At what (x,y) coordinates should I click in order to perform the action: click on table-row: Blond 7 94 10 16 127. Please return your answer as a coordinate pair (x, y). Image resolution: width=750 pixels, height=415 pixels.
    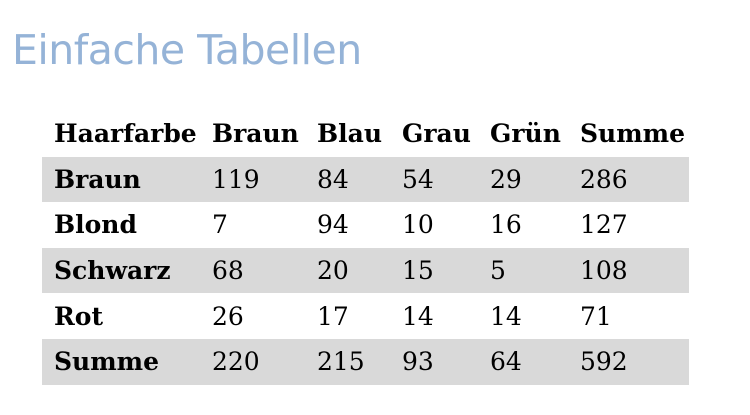
    Looking at the image, I should click on (365, 225).